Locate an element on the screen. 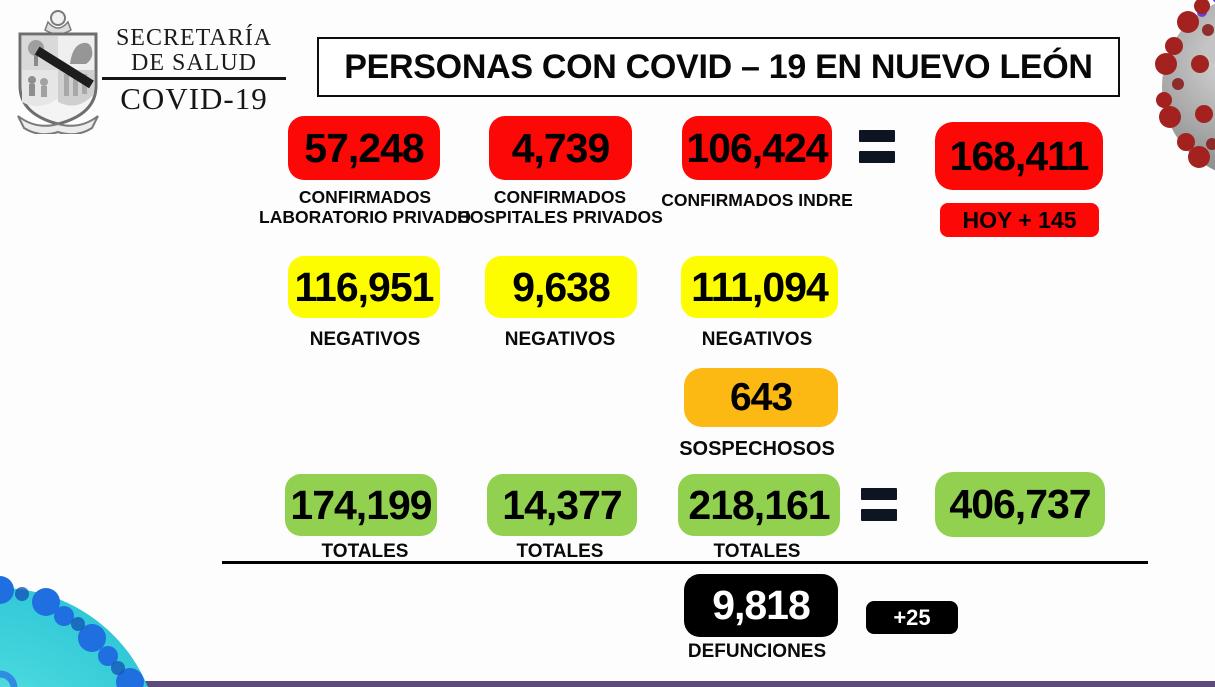 Image resolution: width=1215 pixels, height=687 pixels. today-delta-badge: HOY + 145 is located at coordinates (1019, 220).